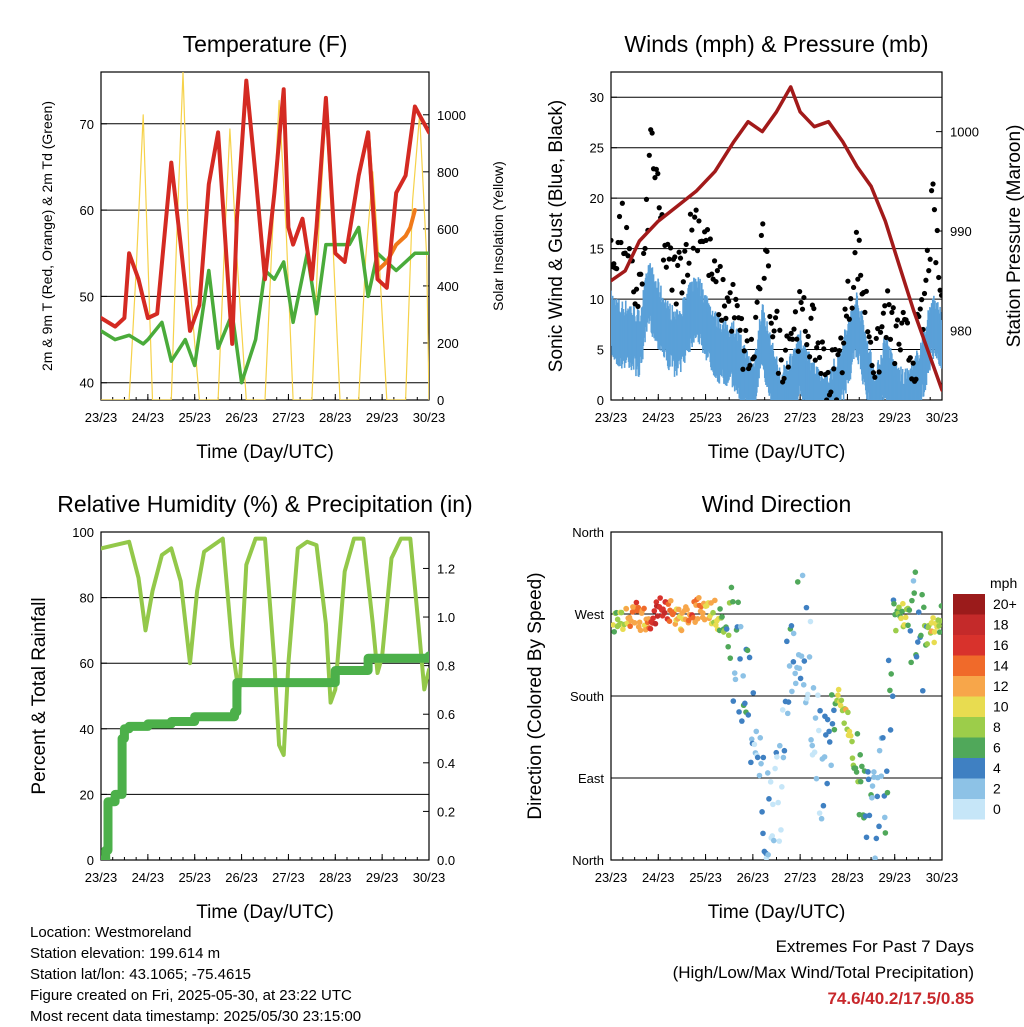  I want to click on y-tick-label-0-3: 70, so click(87, 124).